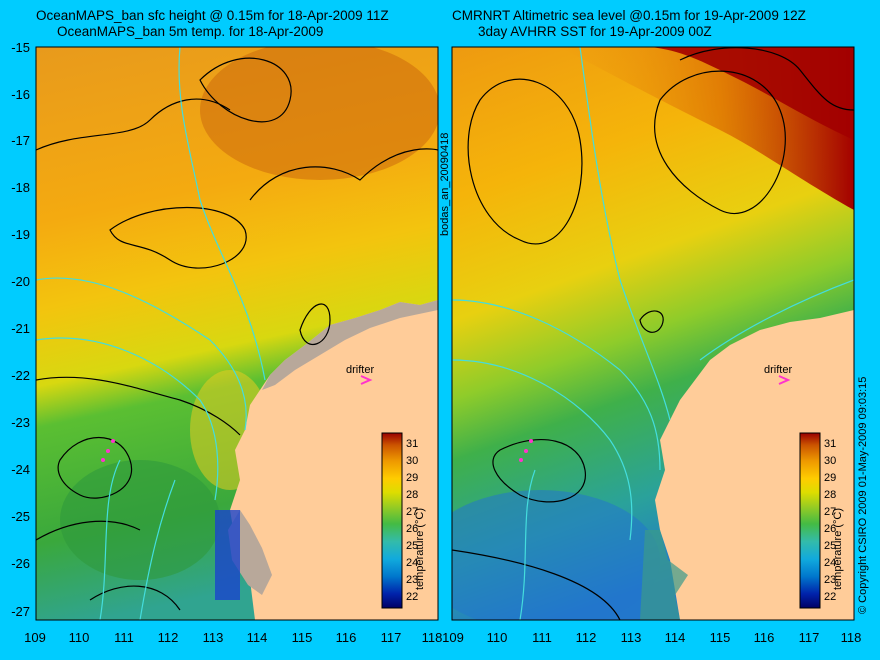  What do you see at coordinates (350, 345) in the screenshot?
I see `left-coast-shade` at bounding box center [350, 345].